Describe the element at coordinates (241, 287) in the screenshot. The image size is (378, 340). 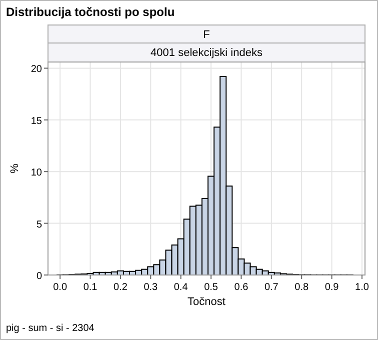
I see `x-tick-label: 0.6` at that location.